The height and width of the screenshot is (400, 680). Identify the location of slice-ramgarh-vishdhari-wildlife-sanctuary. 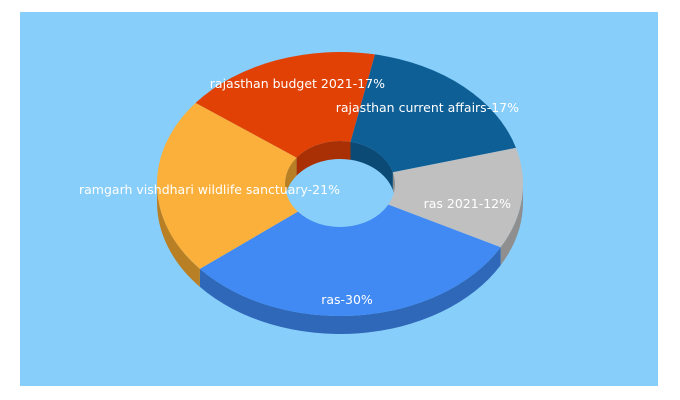
(227, 185).